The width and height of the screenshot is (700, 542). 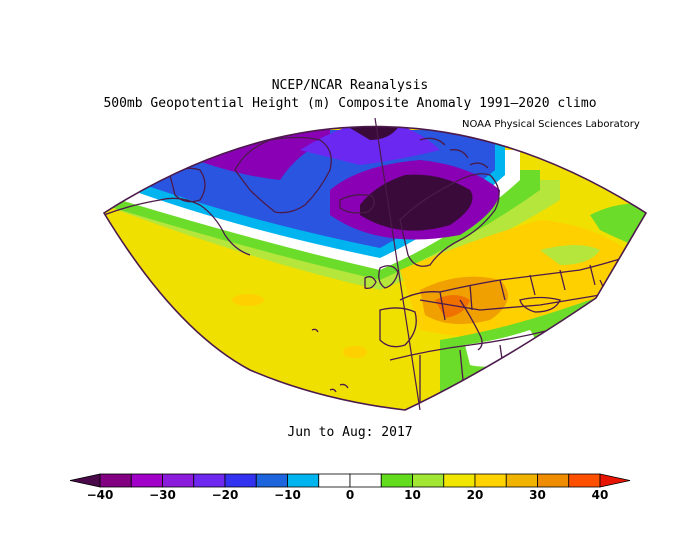 I want to click on map-title: NCEP/NCAR Reanalysis, so click(x=350, y=85).